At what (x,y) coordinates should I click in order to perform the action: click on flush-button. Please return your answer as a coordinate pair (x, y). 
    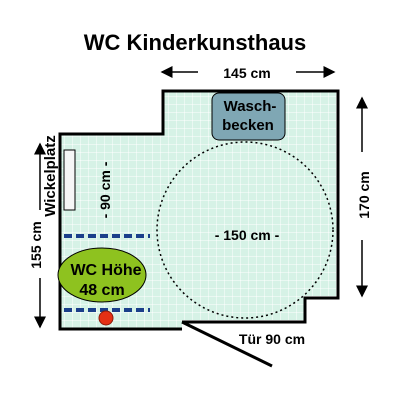
    Looking at the image, I should click on (106, 318).